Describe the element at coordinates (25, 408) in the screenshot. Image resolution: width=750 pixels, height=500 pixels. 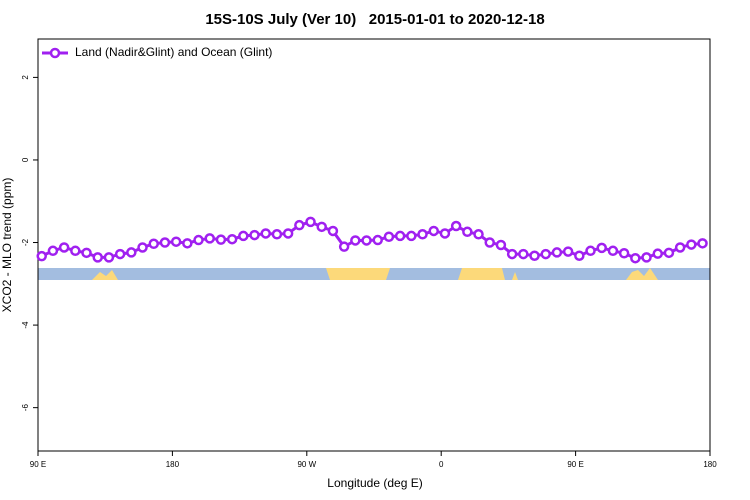
I see `y-tick-label: -6` at that location.